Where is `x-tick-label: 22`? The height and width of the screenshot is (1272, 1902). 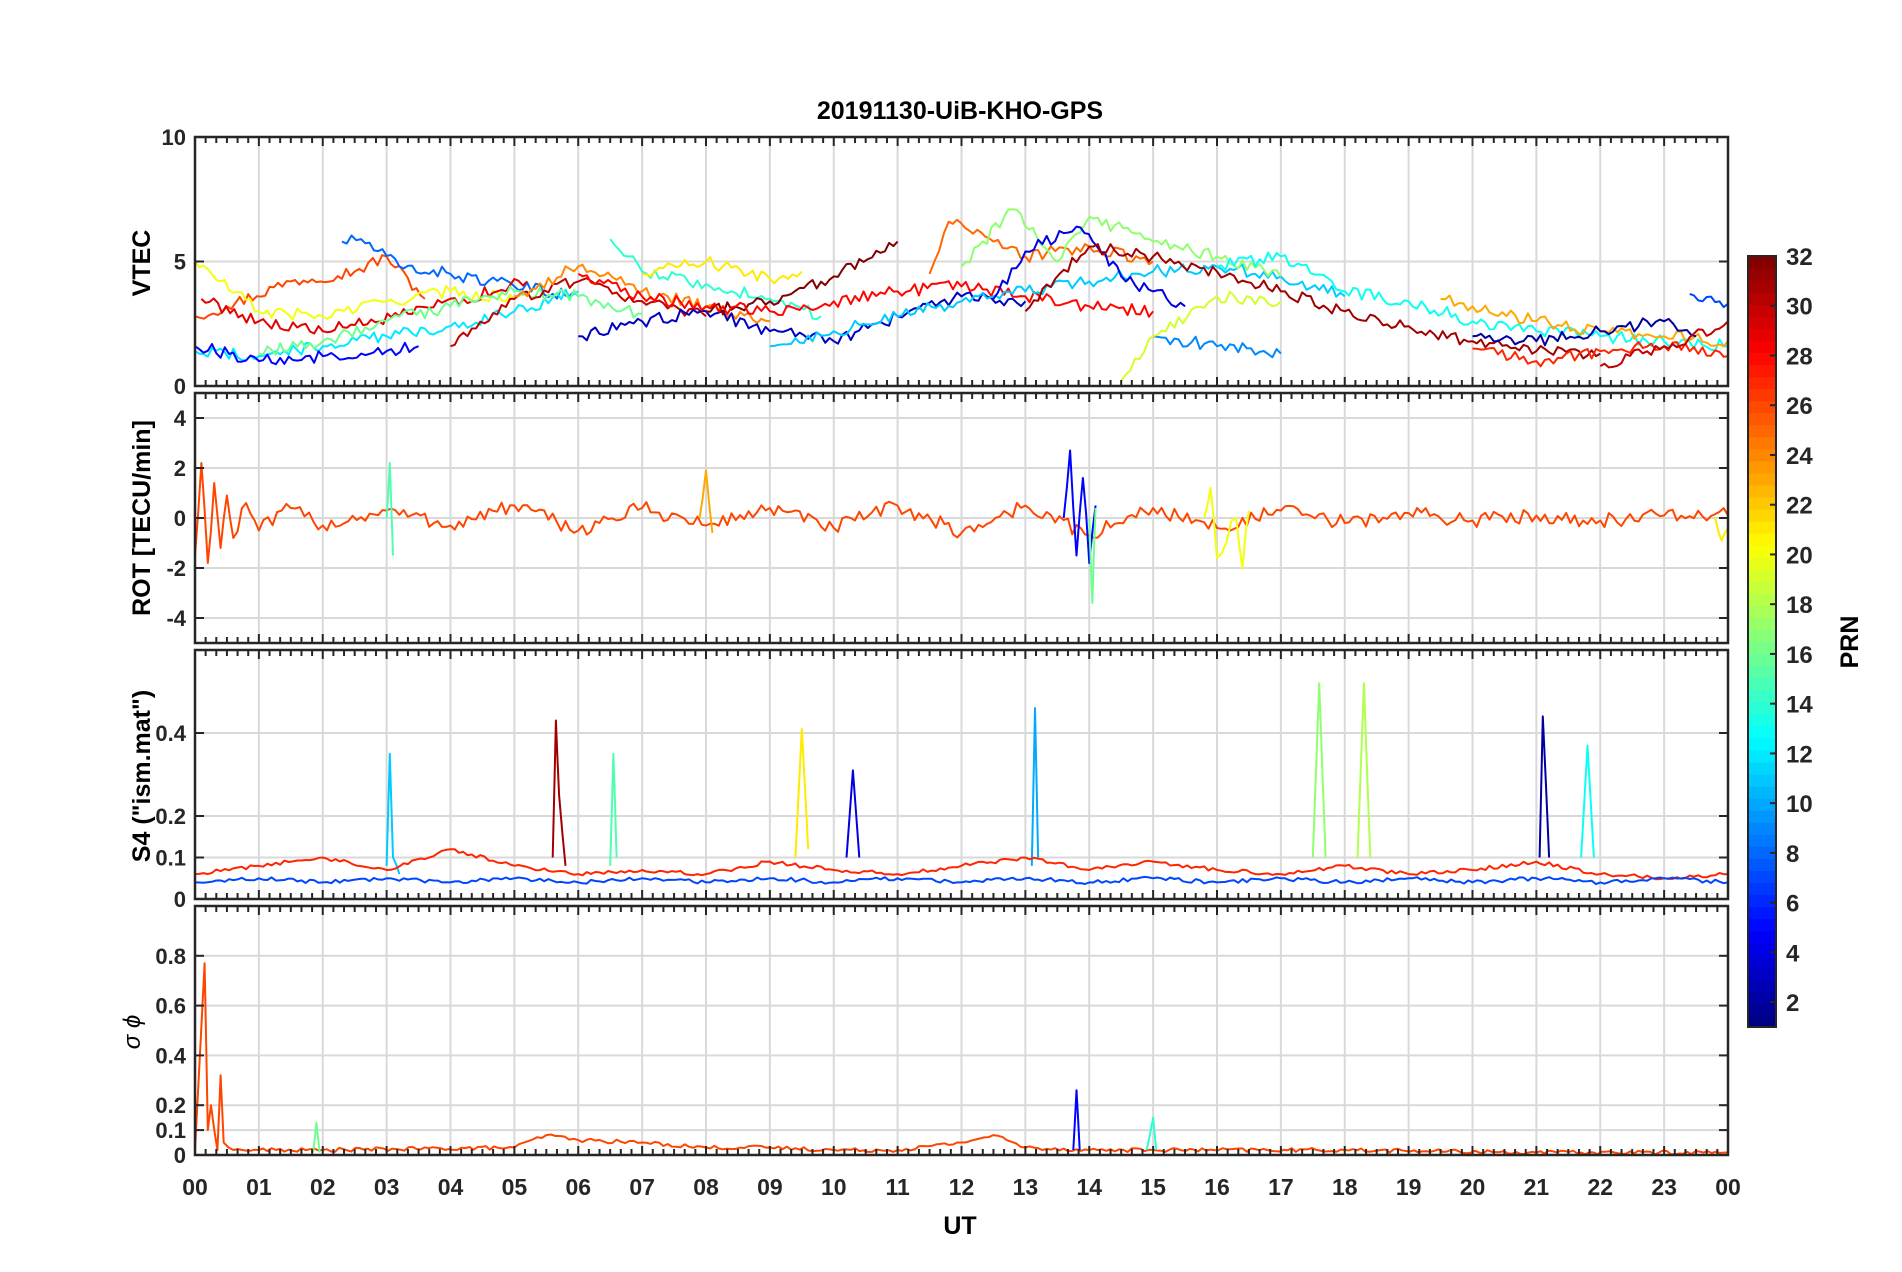
x-tick-label: 22 is located at coordinates (1600, 1187).